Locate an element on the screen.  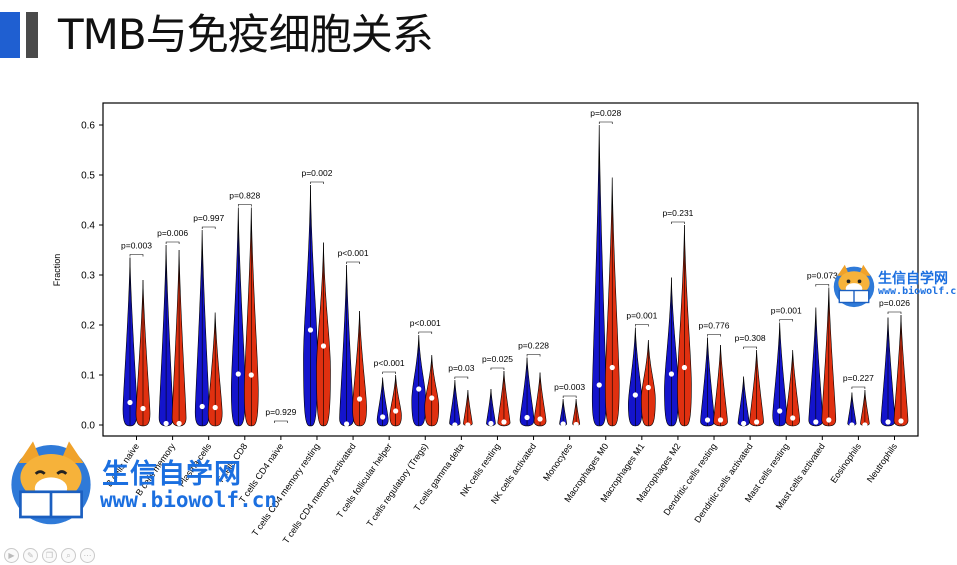
y-tick-label: 0.6 is located at coordinates (88, 126).